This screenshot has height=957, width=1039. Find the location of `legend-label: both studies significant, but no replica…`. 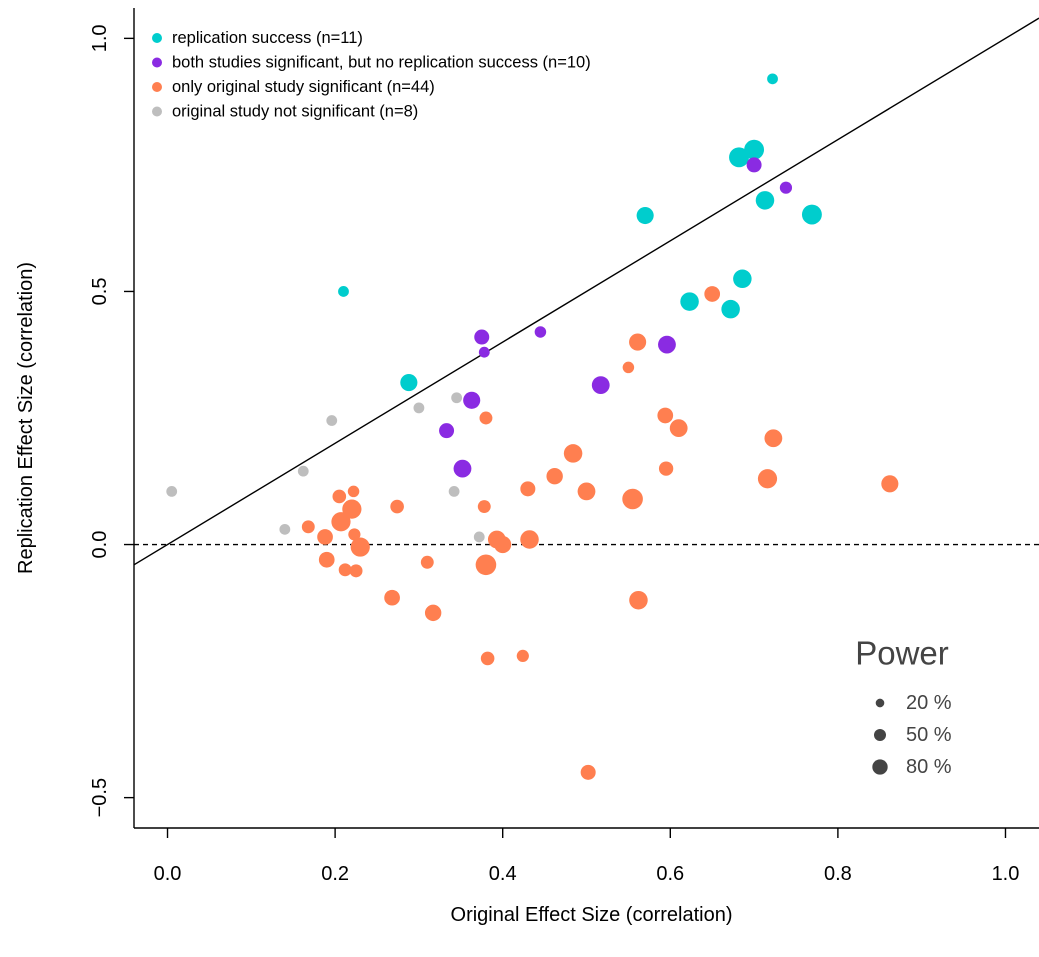

legend-label: both studies significant, but no replica… is located at coordinates (381, 63).